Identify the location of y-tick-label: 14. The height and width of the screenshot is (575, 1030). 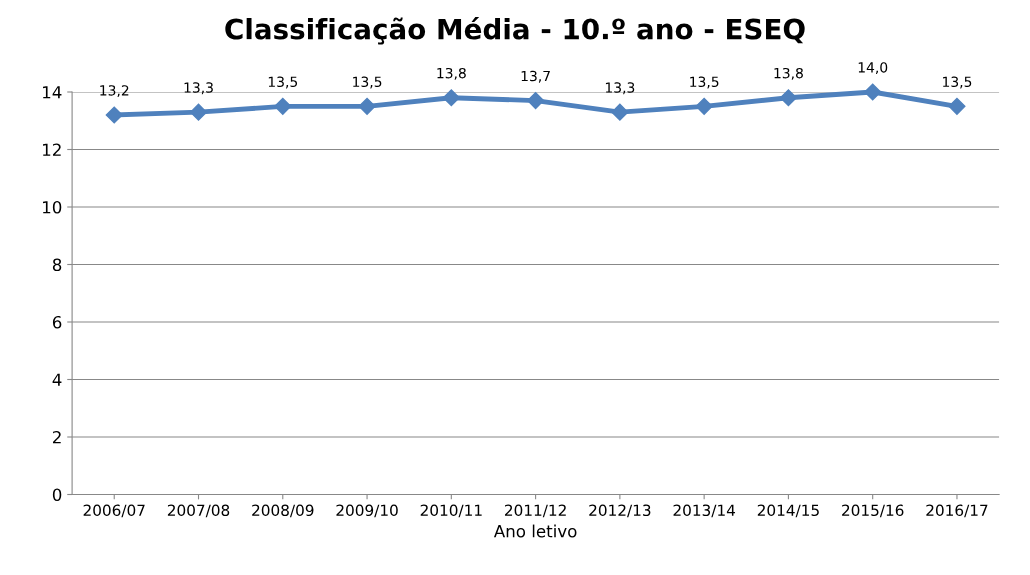
(52, 92).